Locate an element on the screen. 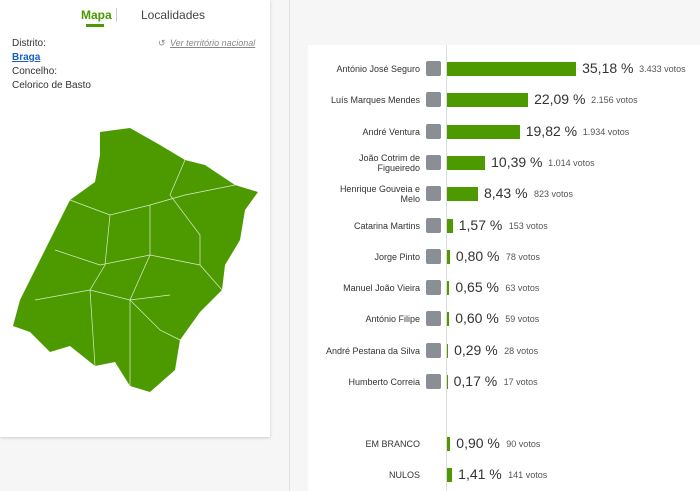  candidate-name: Luís Marques Mendes is located at coordinates (375, 100).